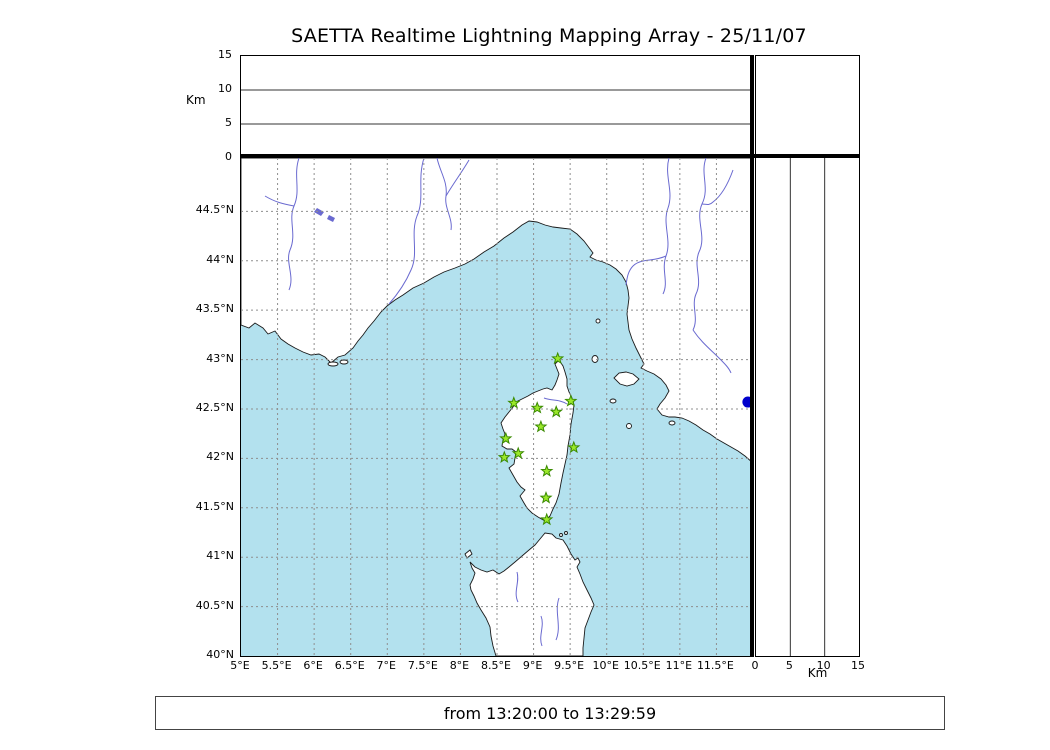 The width and height of the screenshot is (1050, 750). I want to click on river-durance-branch, so click(279, 201).